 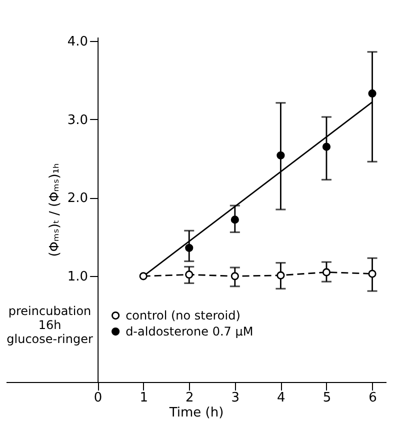 What do you see at coordinates (189, 398) in the screenshot?
I see `x-tick-label: 2` at bounding box center [189, 398].